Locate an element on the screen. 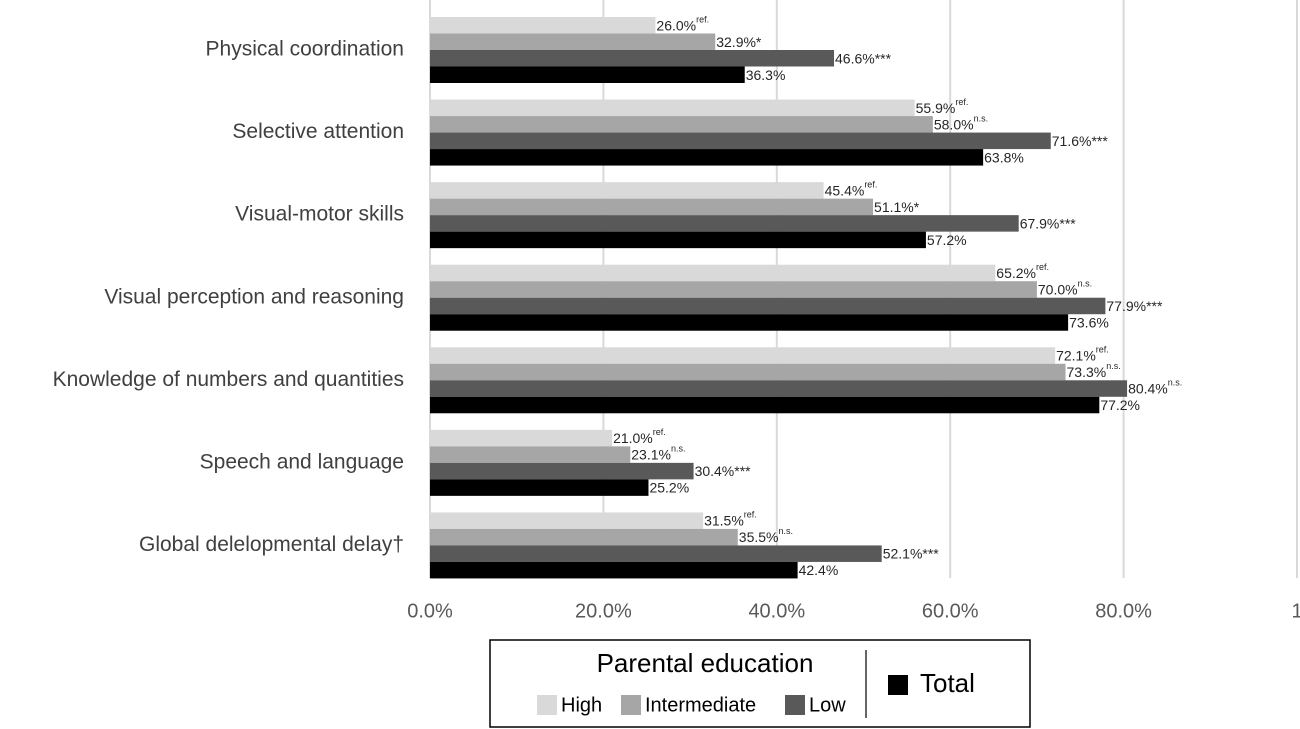 The height and width of the screenshot is (729, 1300). data-label-value: 51.1%* is located at coordinates (897, 207).